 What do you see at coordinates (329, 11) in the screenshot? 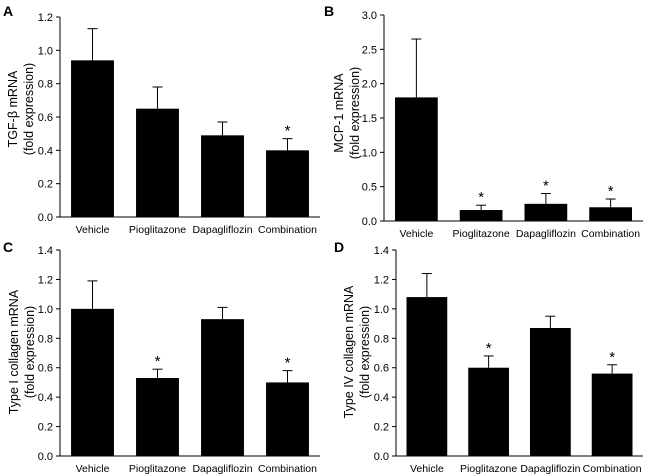
I see `panel-letter-b: B` at bounding box center [329, 11].